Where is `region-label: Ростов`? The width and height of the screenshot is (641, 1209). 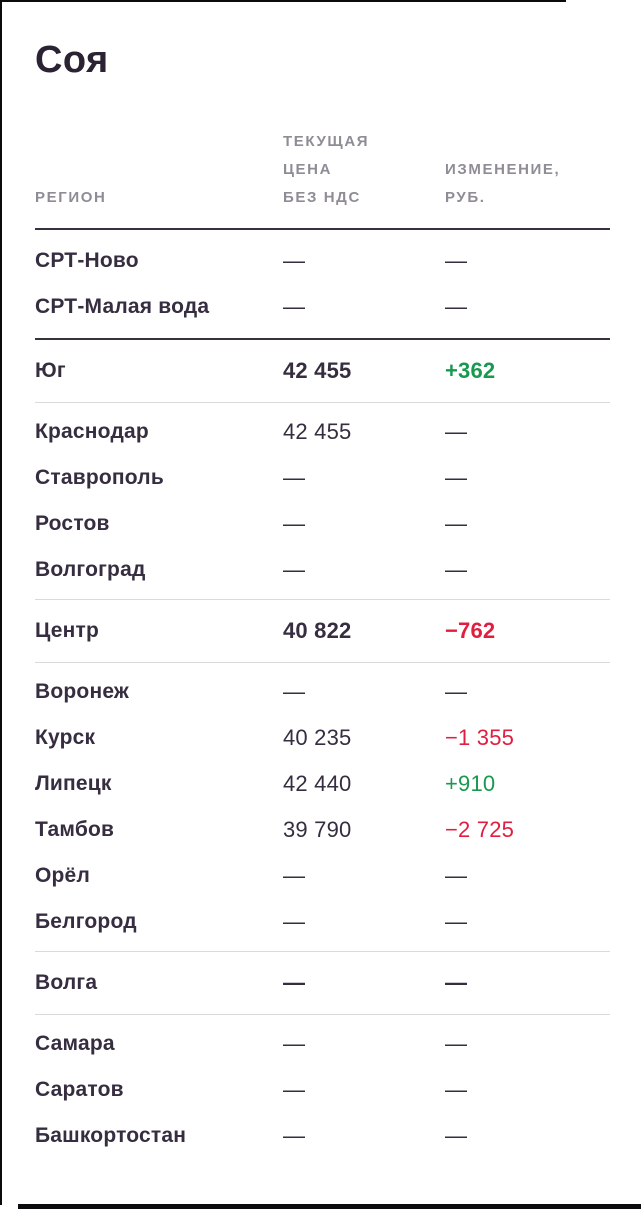 region-label: Ростов is located at coordinates (72, 523).